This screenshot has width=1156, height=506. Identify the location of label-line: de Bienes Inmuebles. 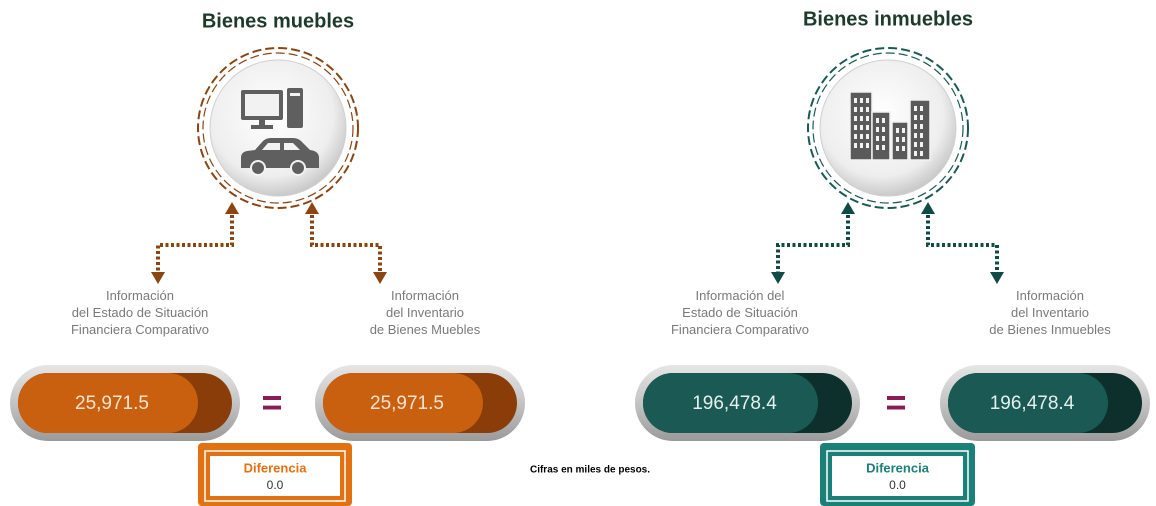
(1050, 329).